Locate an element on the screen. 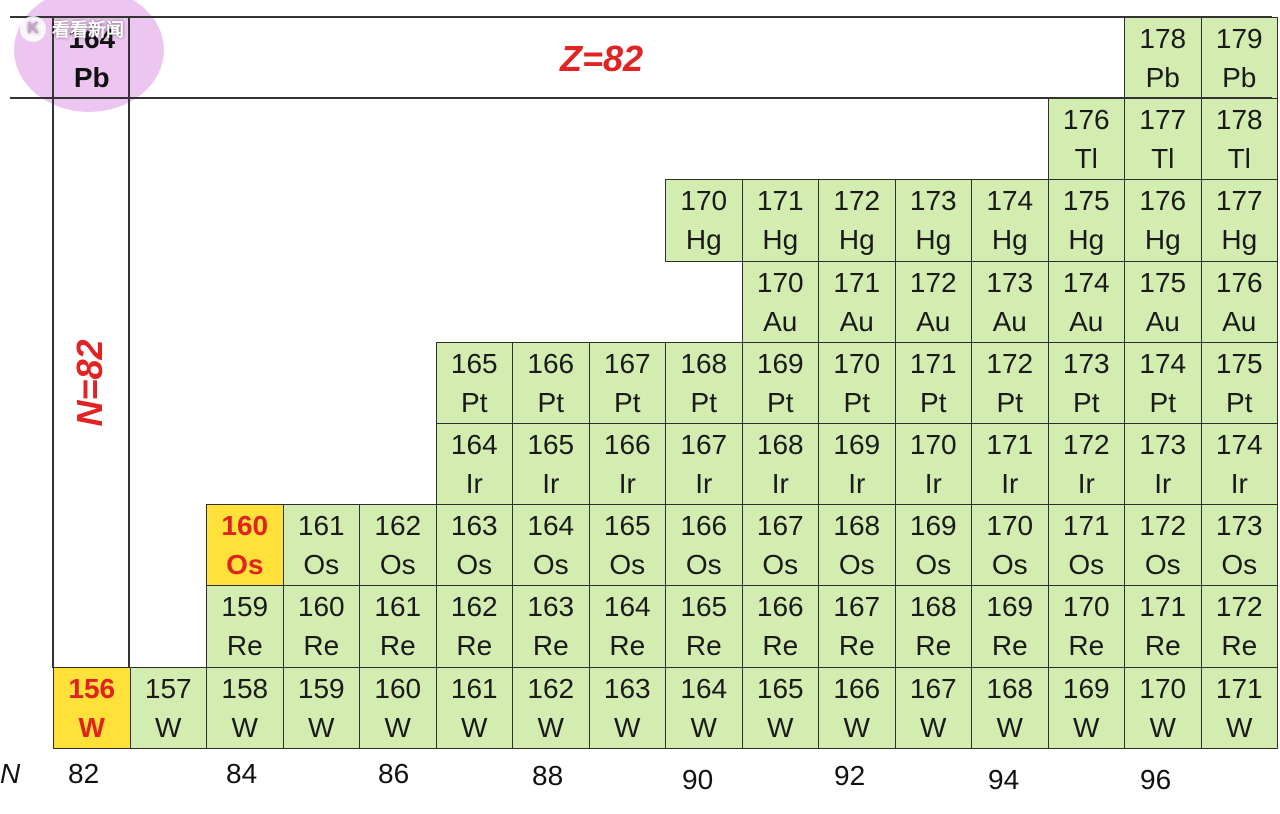 The height and width of the screenshot is (814, 1280). nuclide-cell-w-161: 161 W is located at coordinates (474, 707).